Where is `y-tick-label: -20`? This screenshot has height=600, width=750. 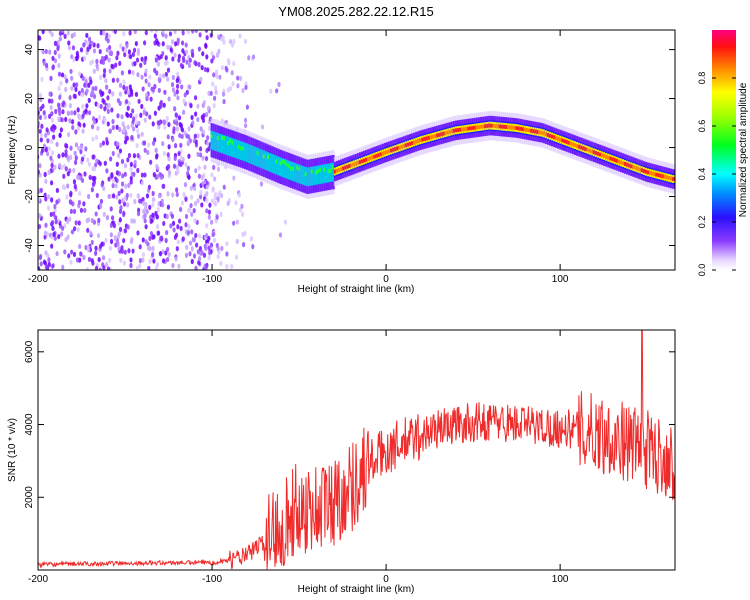
y-tick-label: -20 is located at coordinates (29, 196).